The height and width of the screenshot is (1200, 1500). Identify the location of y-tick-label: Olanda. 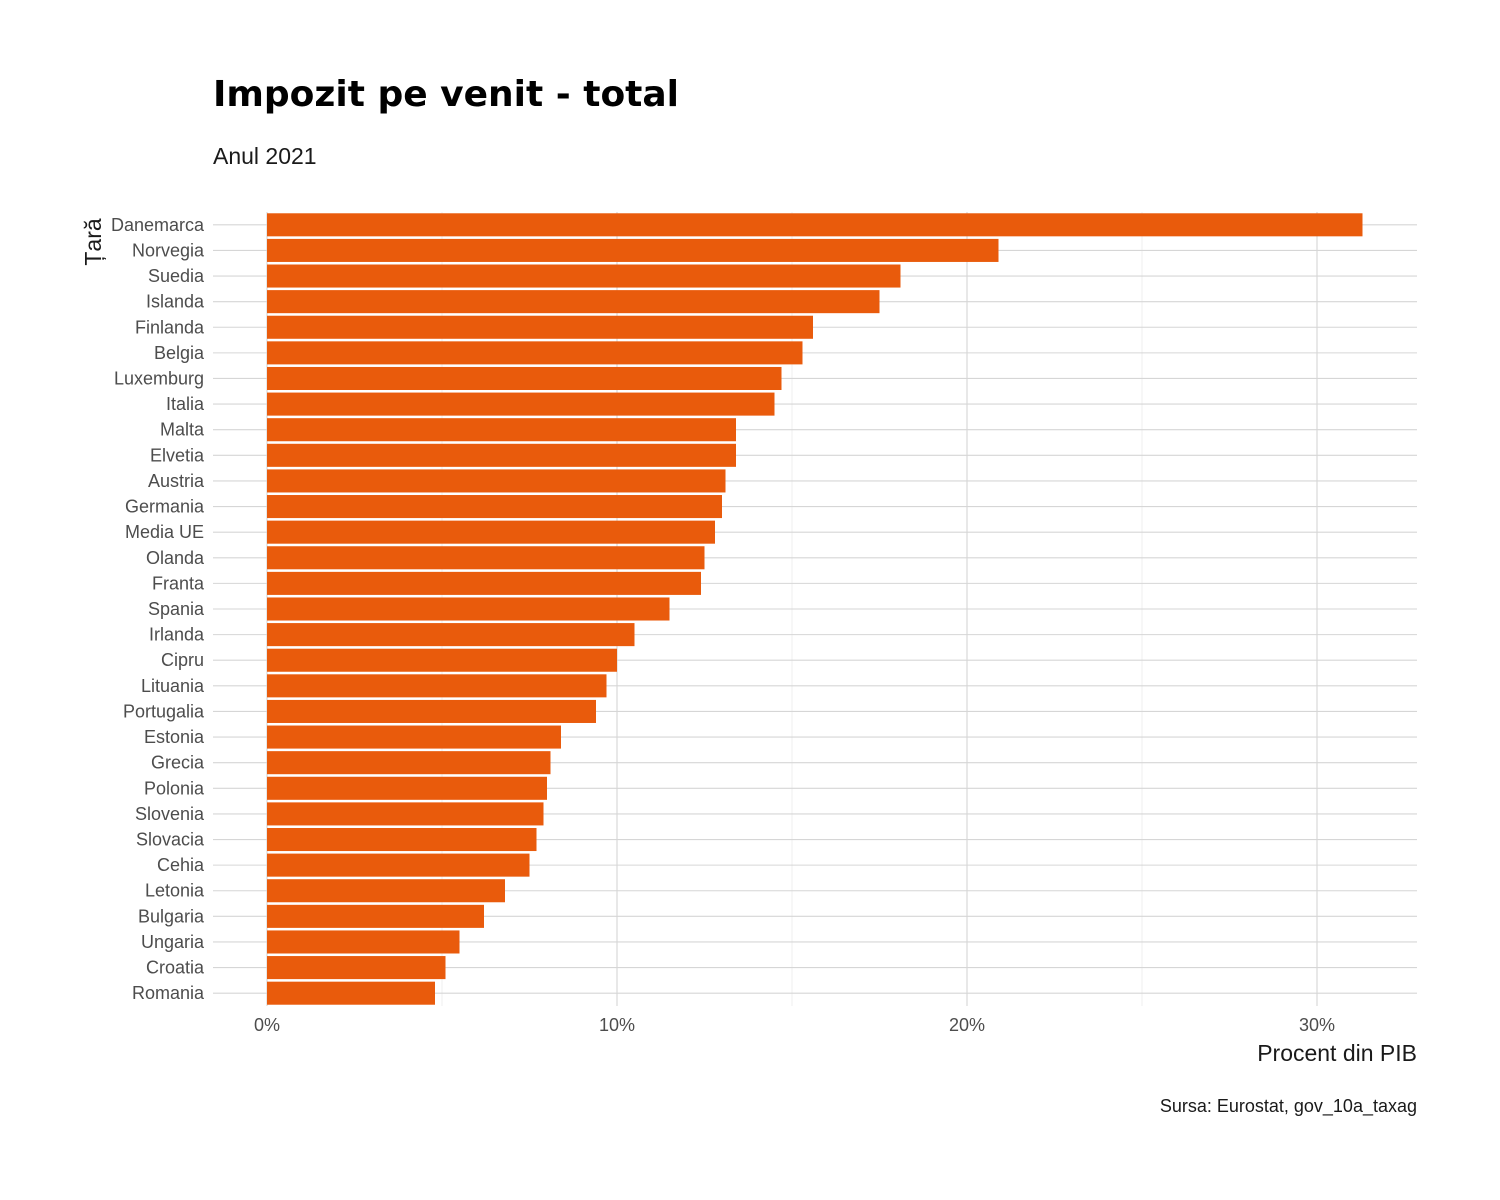
(175, 558).